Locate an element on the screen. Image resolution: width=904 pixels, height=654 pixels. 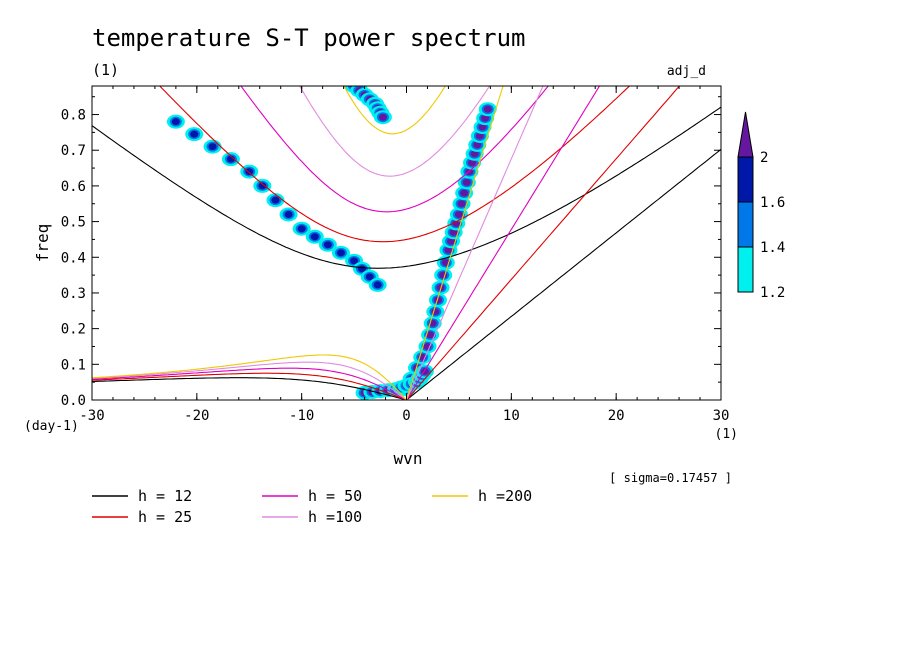
dispersion-curve-ros-h100 is located at coordinates (249, 380).